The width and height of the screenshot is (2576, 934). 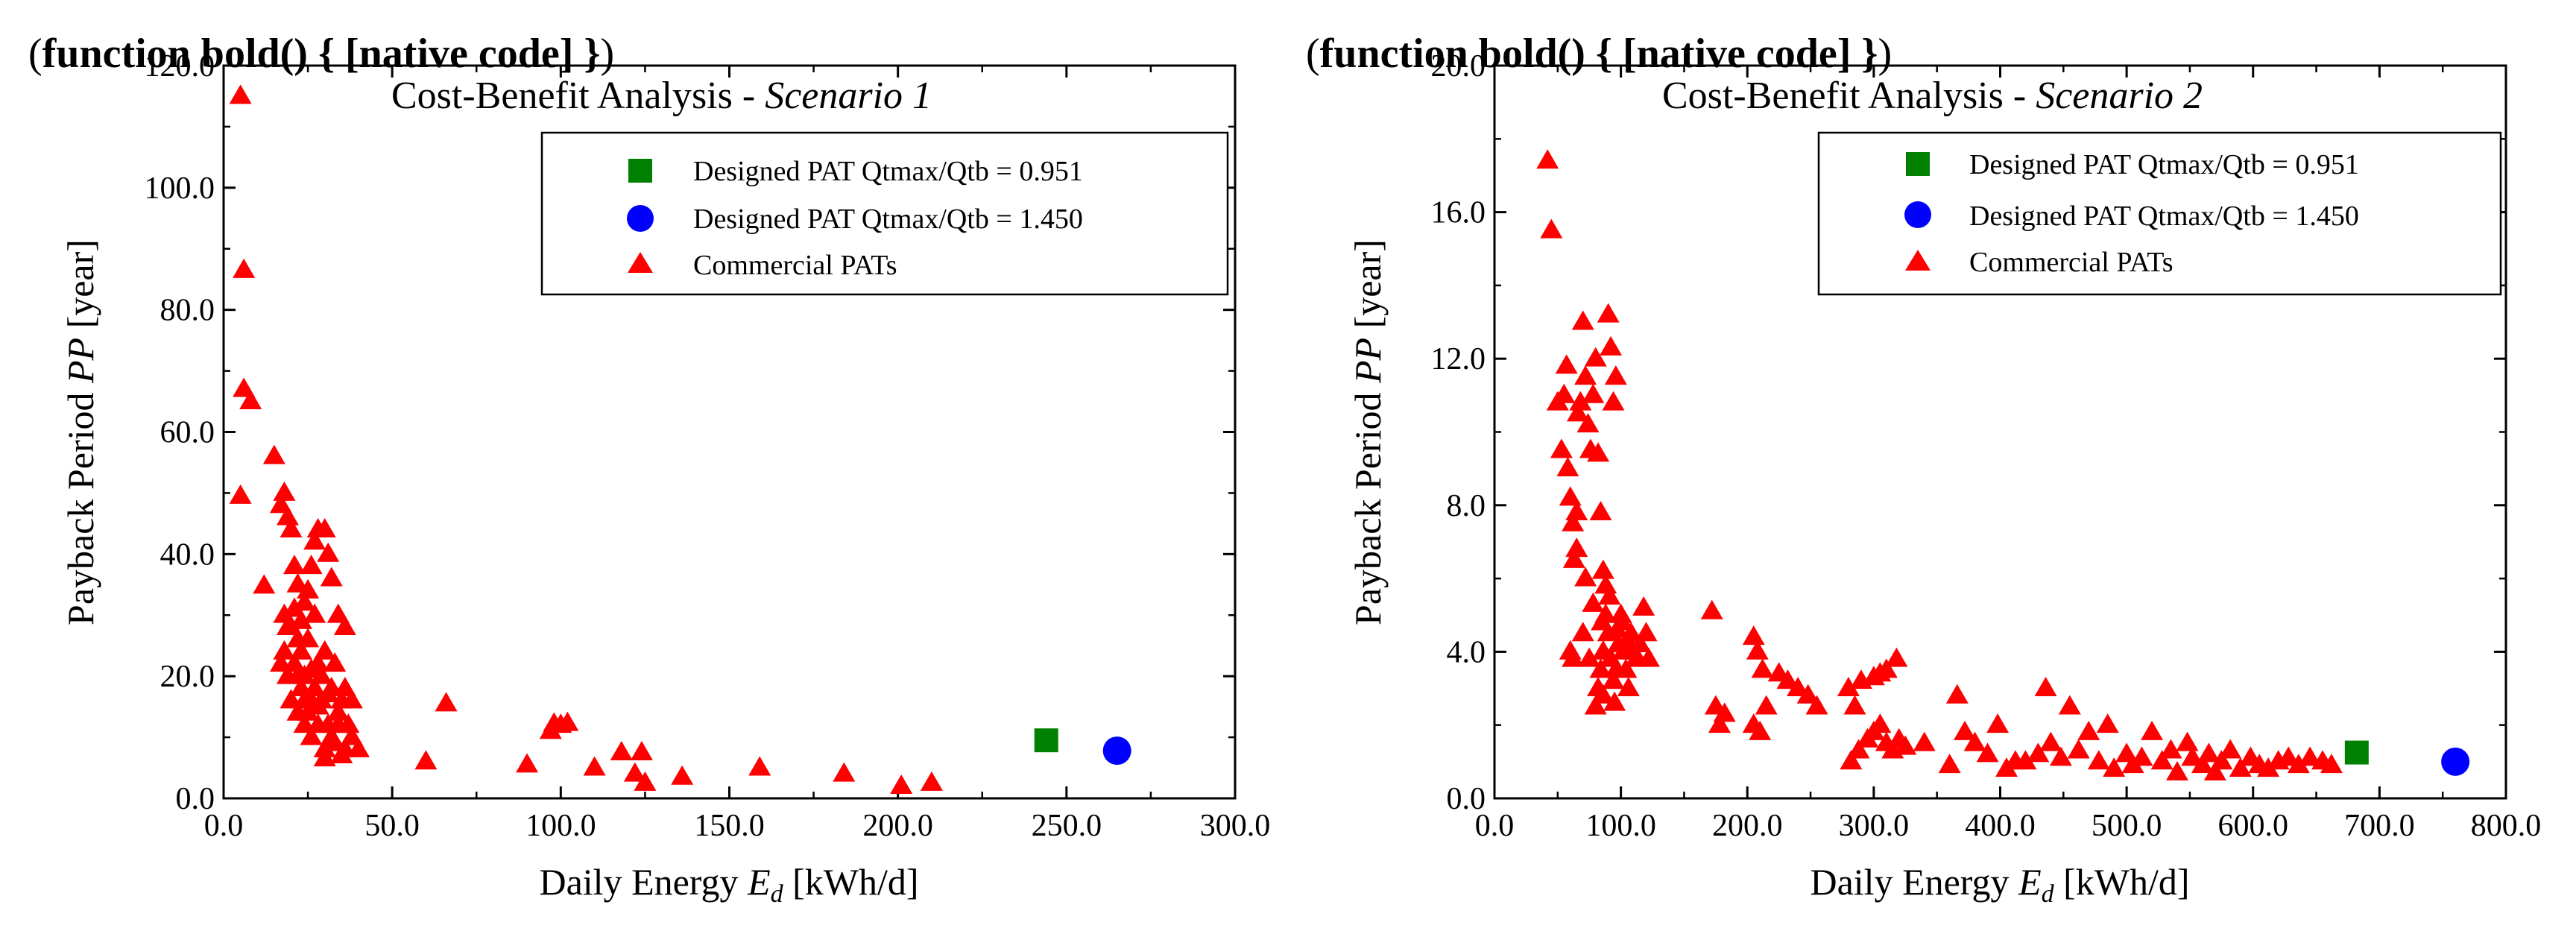 What do you see at coordinates (1495, 826) in the screenshot?
I see `x-tick-label: 0.0` at bounding box center [1495, 826].